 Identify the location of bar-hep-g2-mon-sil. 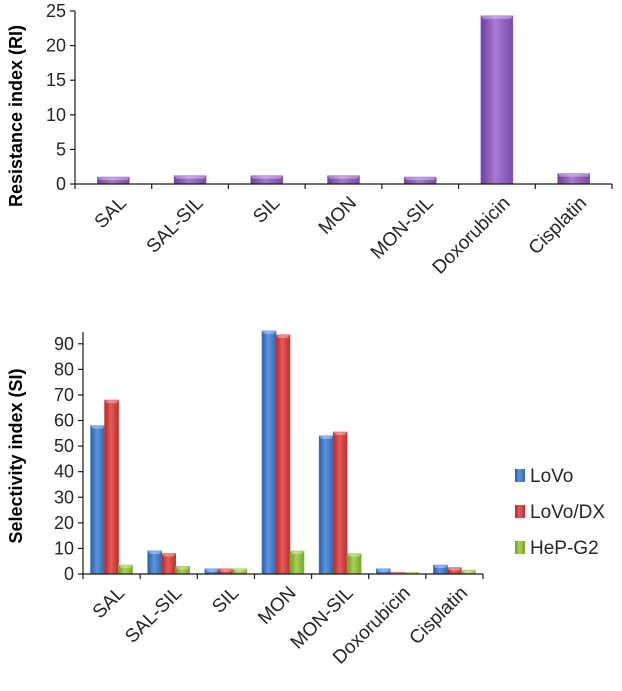
(354, 564).